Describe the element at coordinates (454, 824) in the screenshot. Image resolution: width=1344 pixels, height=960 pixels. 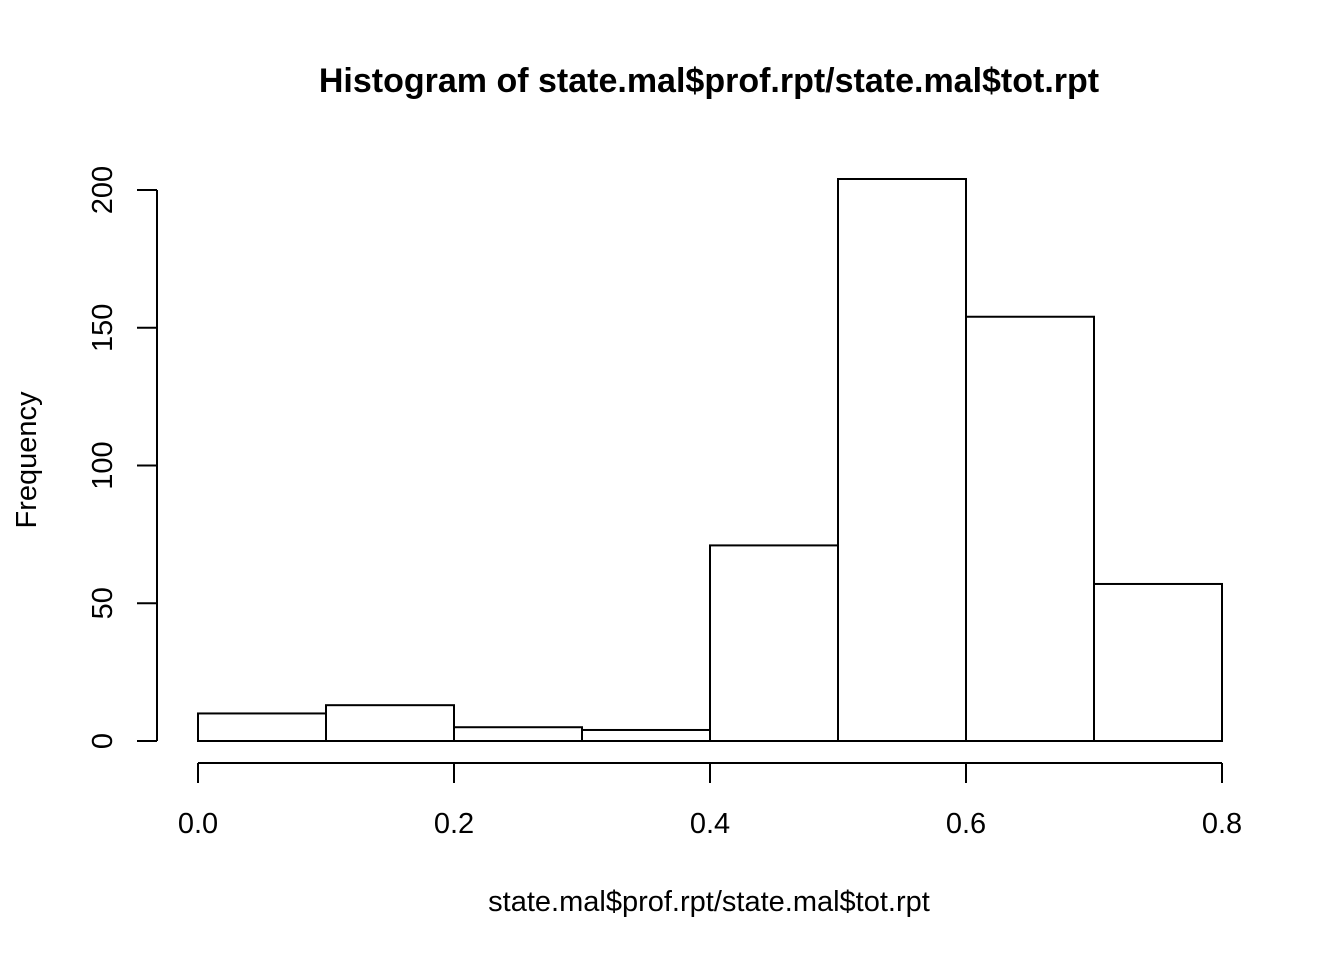
I see `x-tick-label: 0.2` at that location.